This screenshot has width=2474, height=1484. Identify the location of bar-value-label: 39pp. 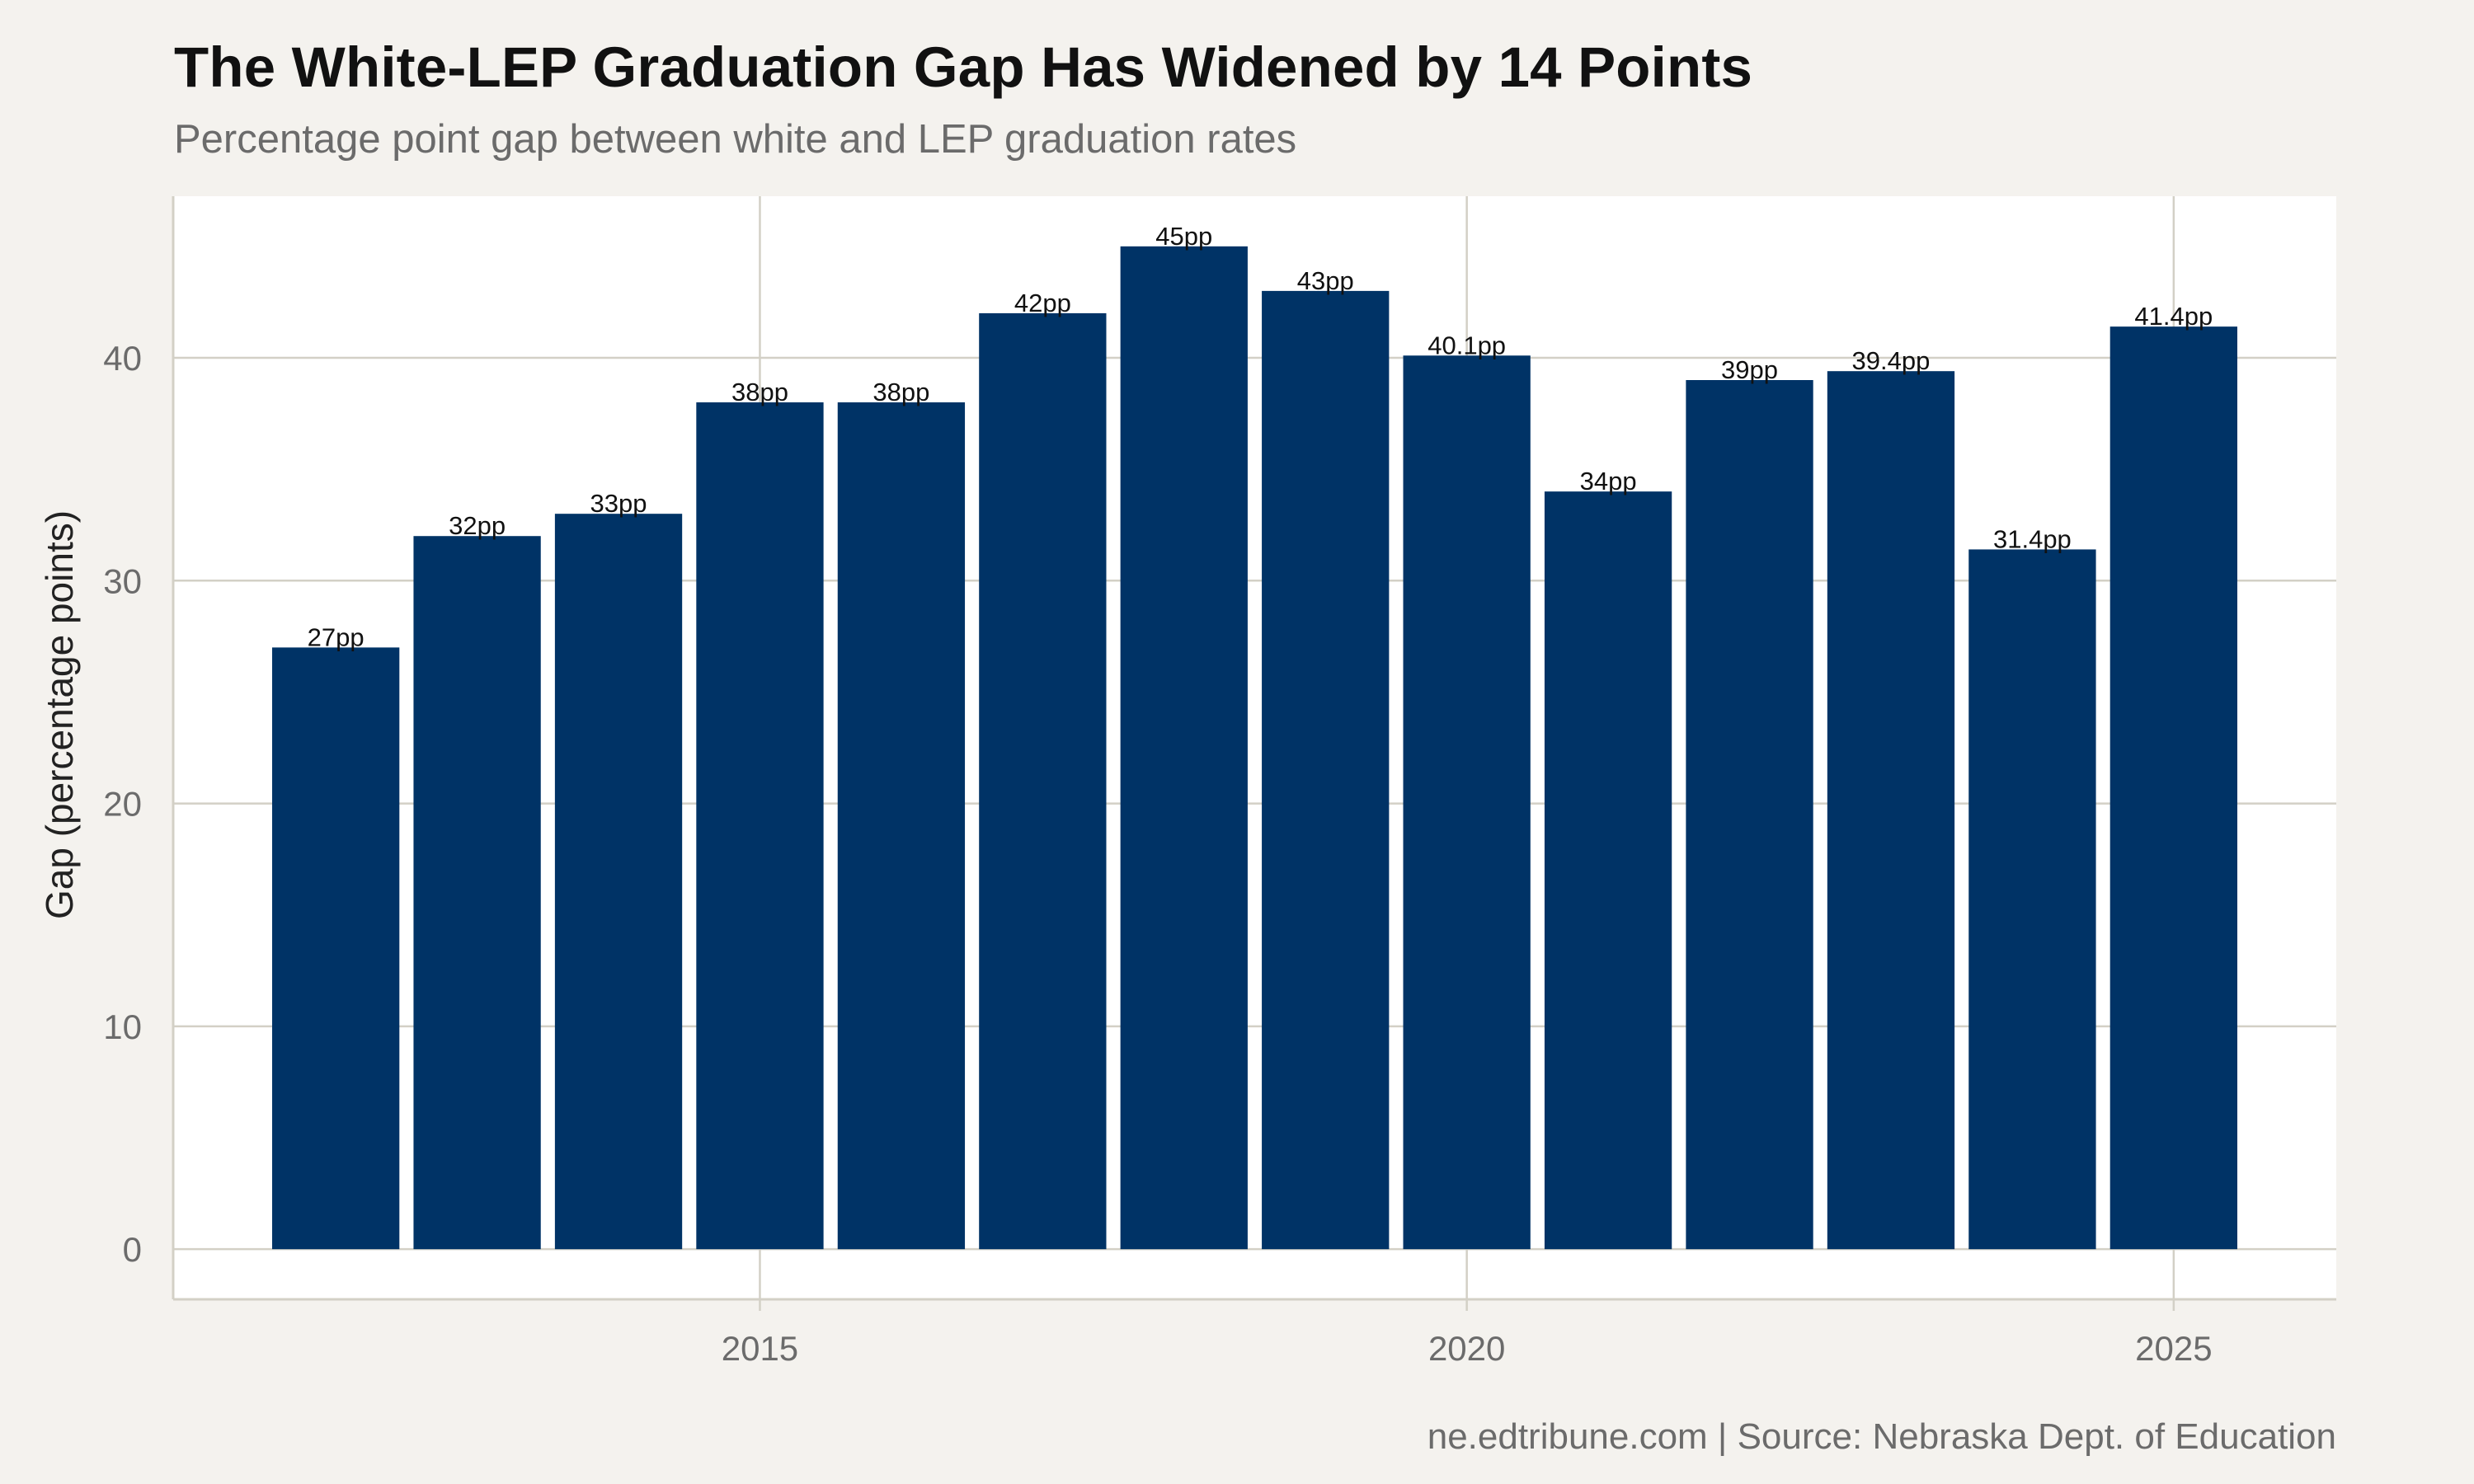
(1749, 369).